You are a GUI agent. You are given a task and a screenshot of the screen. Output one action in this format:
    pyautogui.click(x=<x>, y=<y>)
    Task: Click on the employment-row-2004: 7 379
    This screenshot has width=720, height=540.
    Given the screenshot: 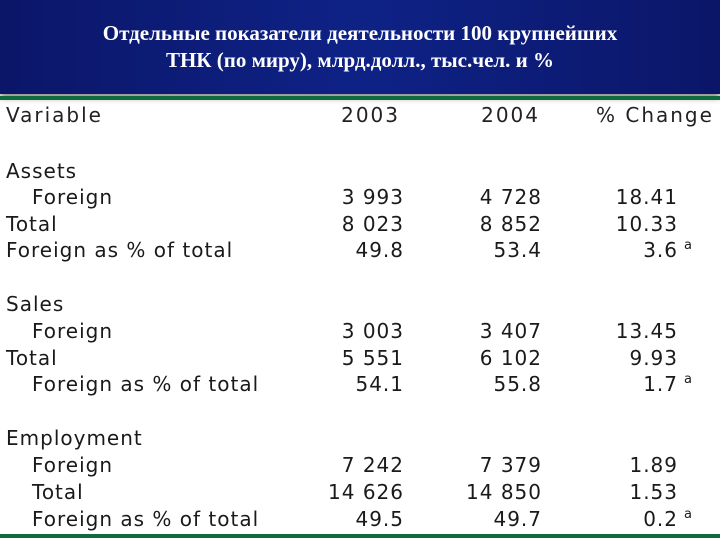 What is the action you would take?
    pyautogui.click(x=510, y=465)
    